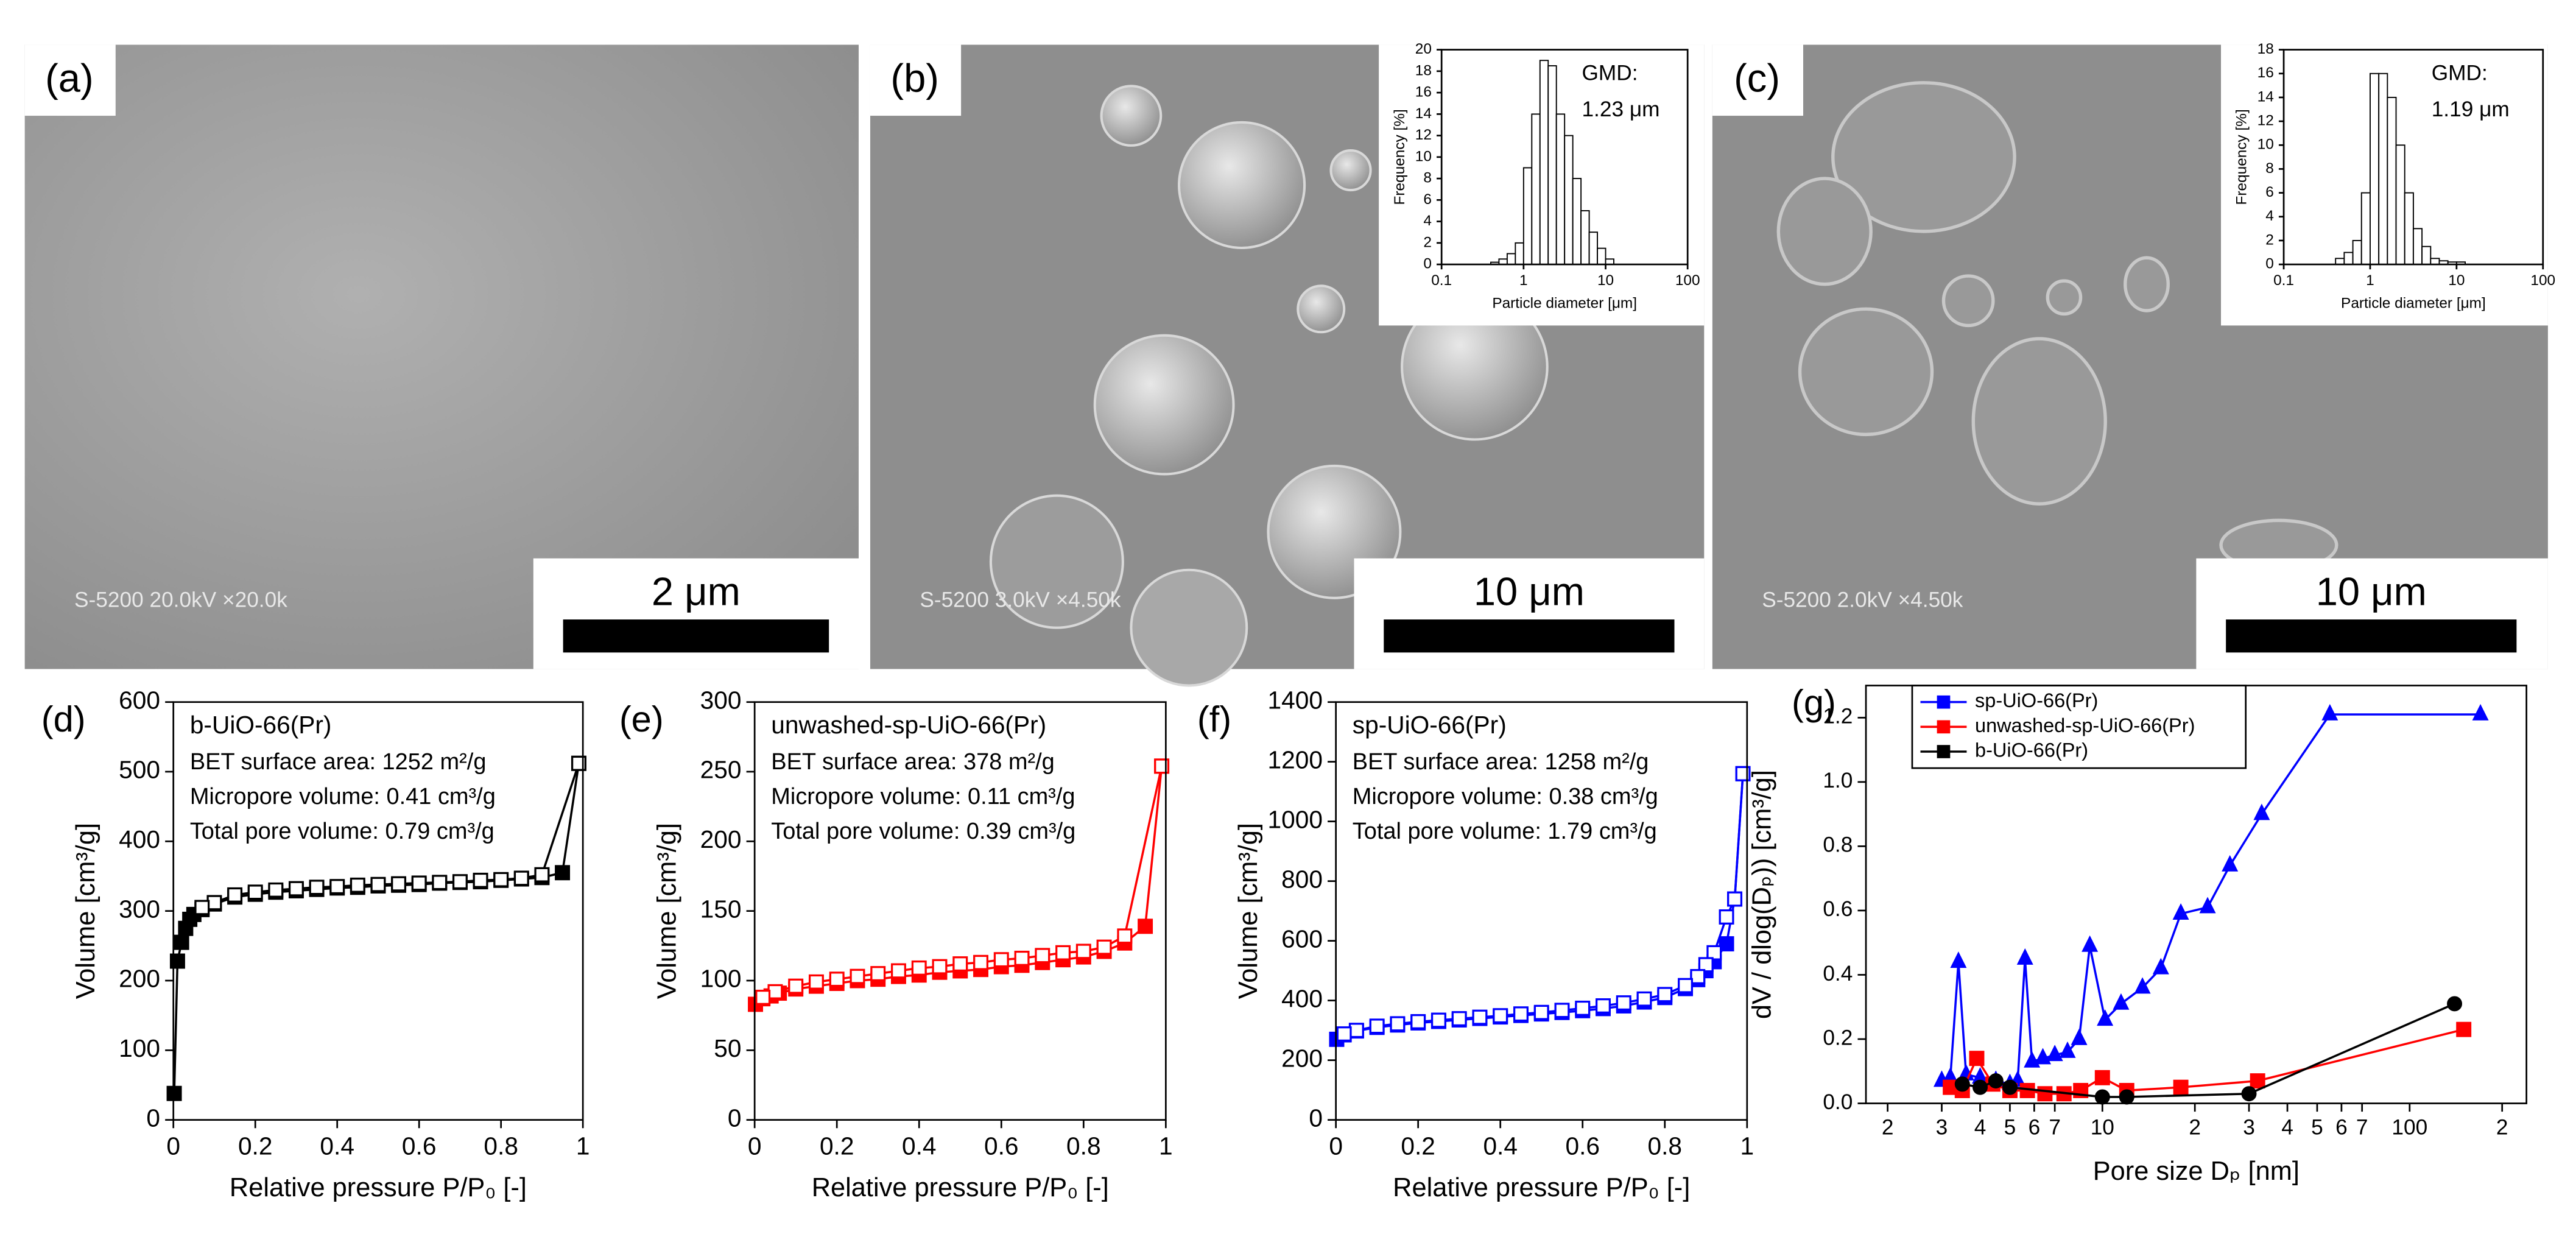  What do you see at coordinates (2266, 49) in the screenshot?
I see `y-tick-label: 18` at bounding box center [2266, 49].